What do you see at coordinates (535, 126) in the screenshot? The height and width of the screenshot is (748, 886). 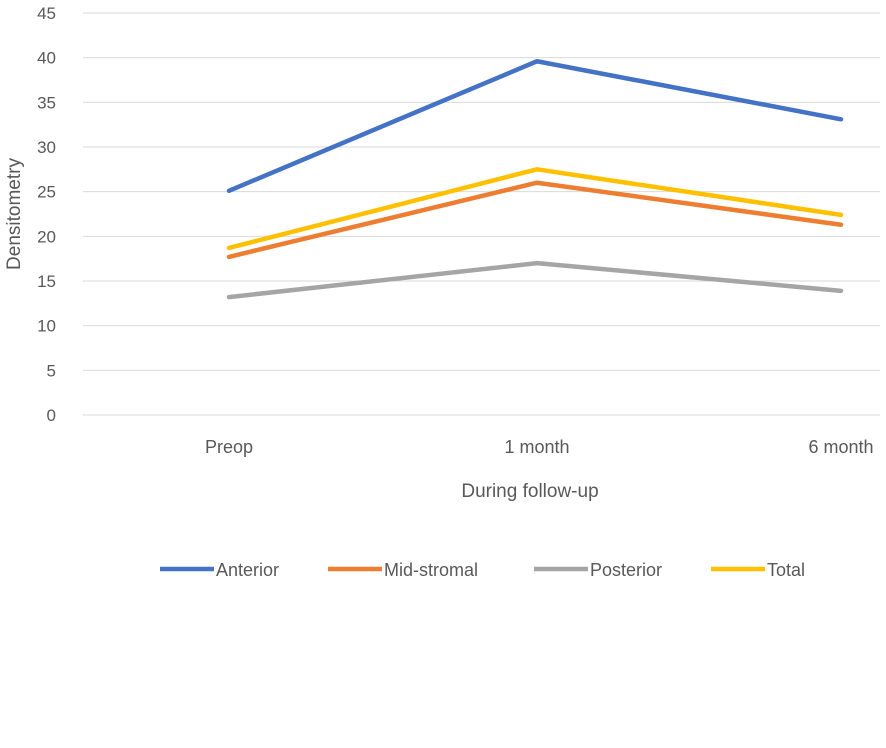 I see `series-line-anterior` at bounding box center [535, 126].